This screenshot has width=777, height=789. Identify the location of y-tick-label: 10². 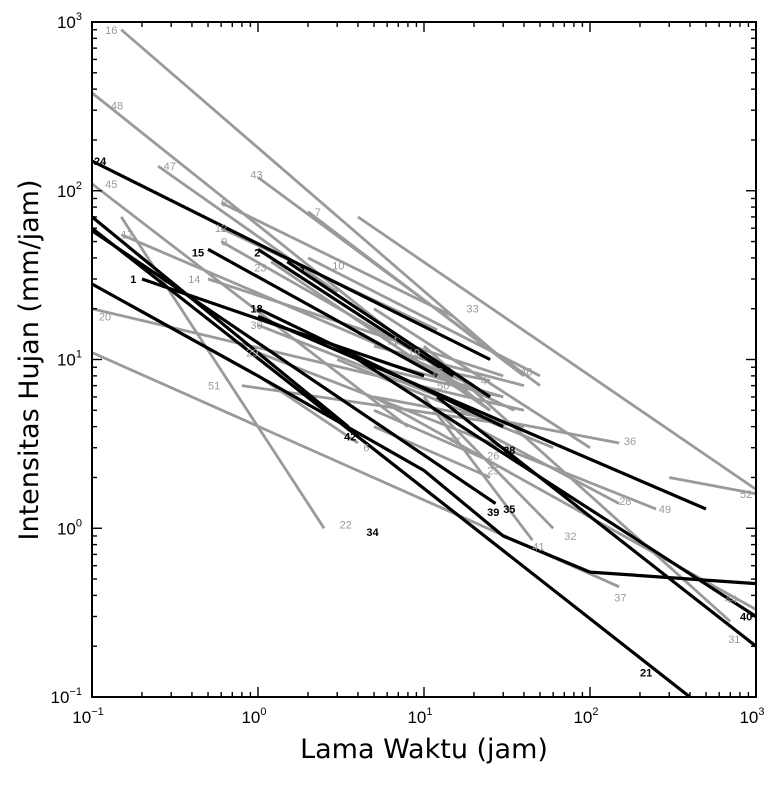
(69, 190).